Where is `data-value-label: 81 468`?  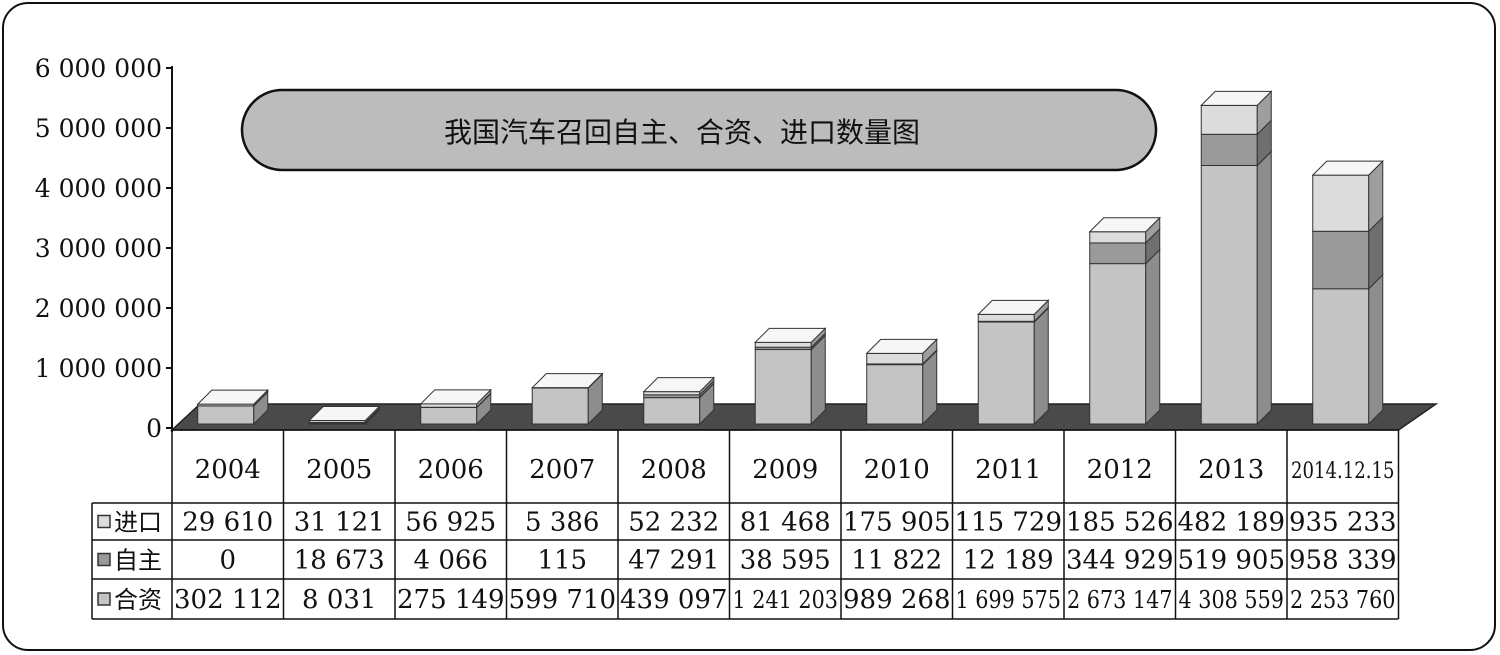 data-value-label: 81 468 is located at coordinates (785, 523).